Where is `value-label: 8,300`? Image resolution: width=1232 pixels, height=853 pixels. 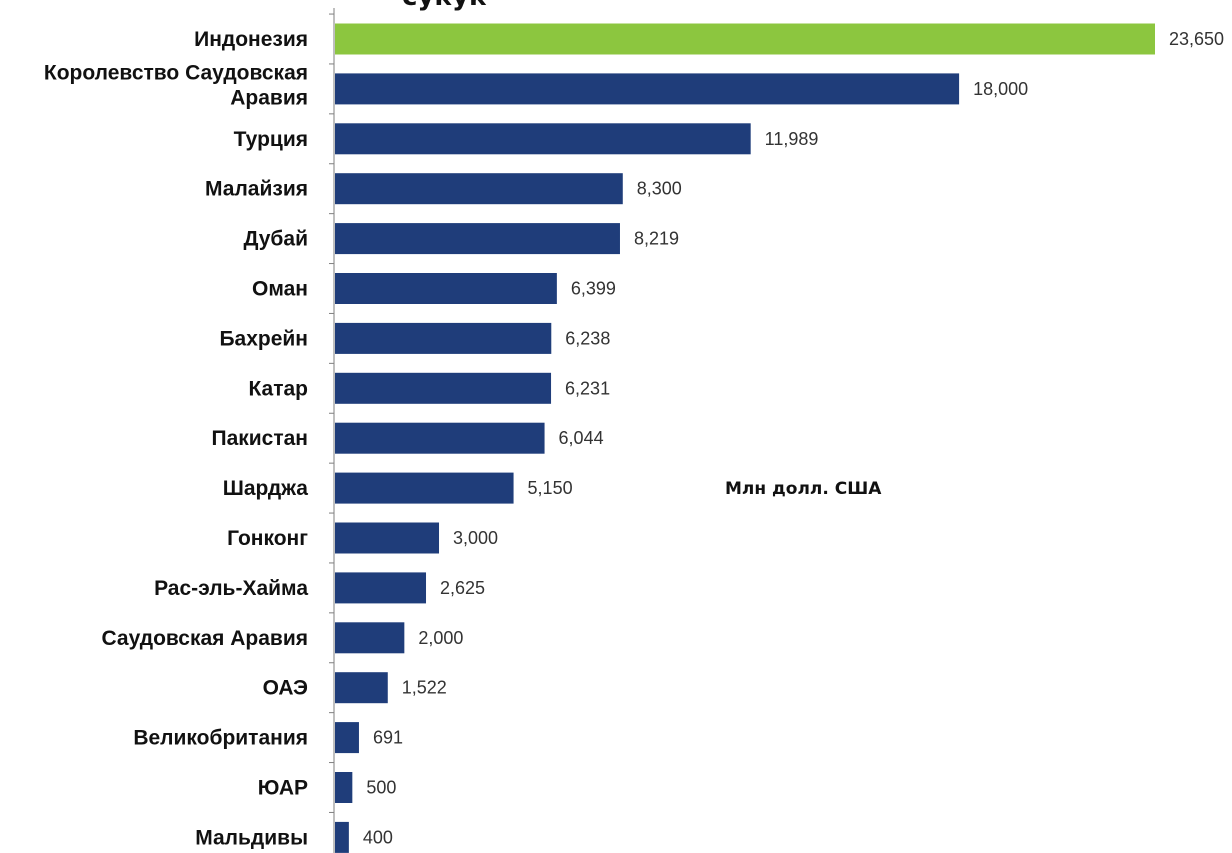
value-label: 8,300 is located at coordinates (659, 189).